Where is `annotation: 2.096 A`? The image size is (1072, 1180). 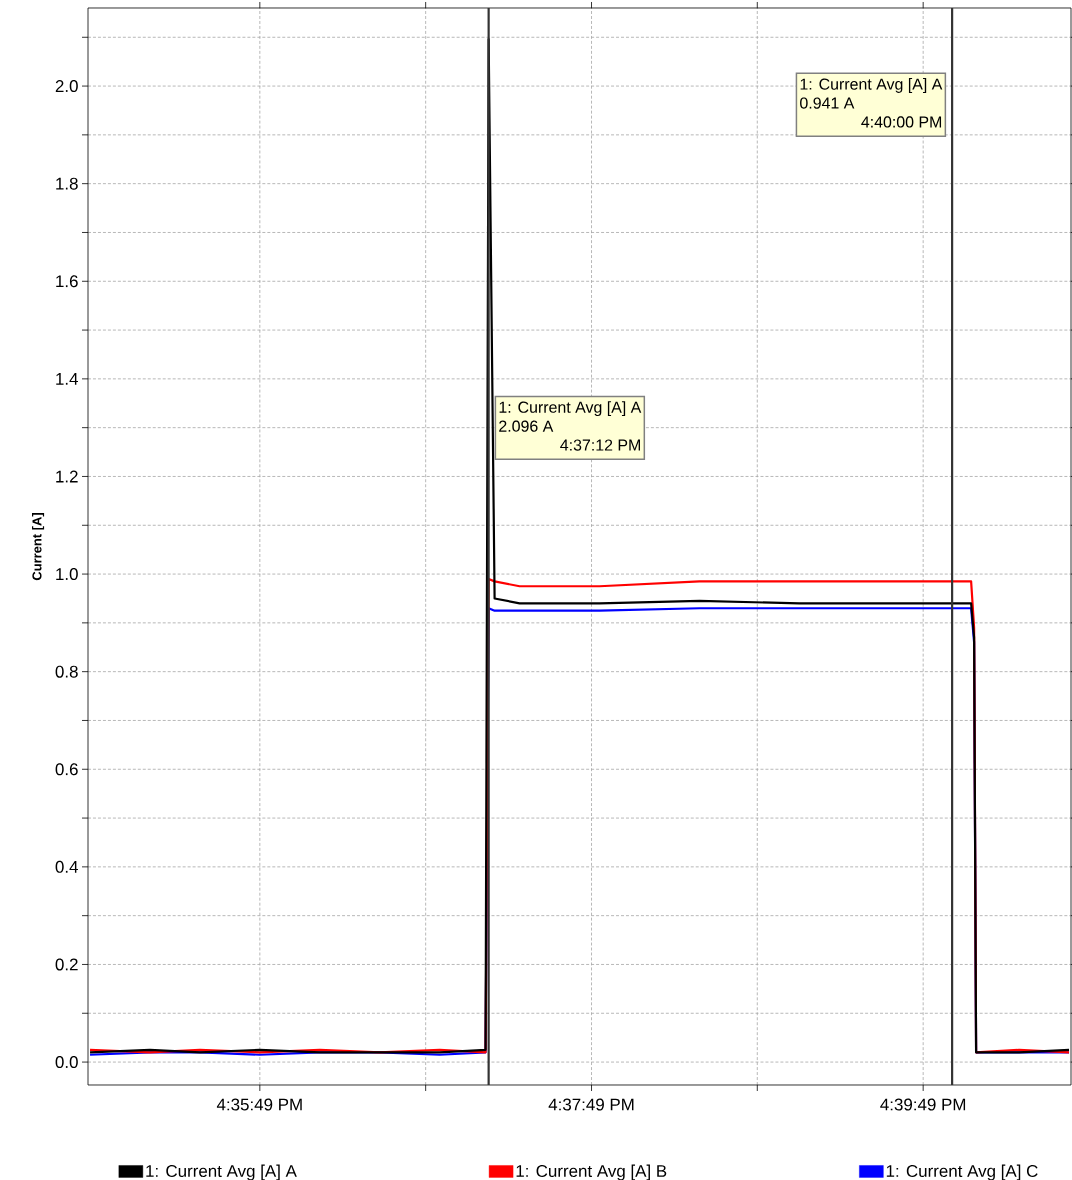
annotation: 2.096 A is located at coordinates (526, 426).